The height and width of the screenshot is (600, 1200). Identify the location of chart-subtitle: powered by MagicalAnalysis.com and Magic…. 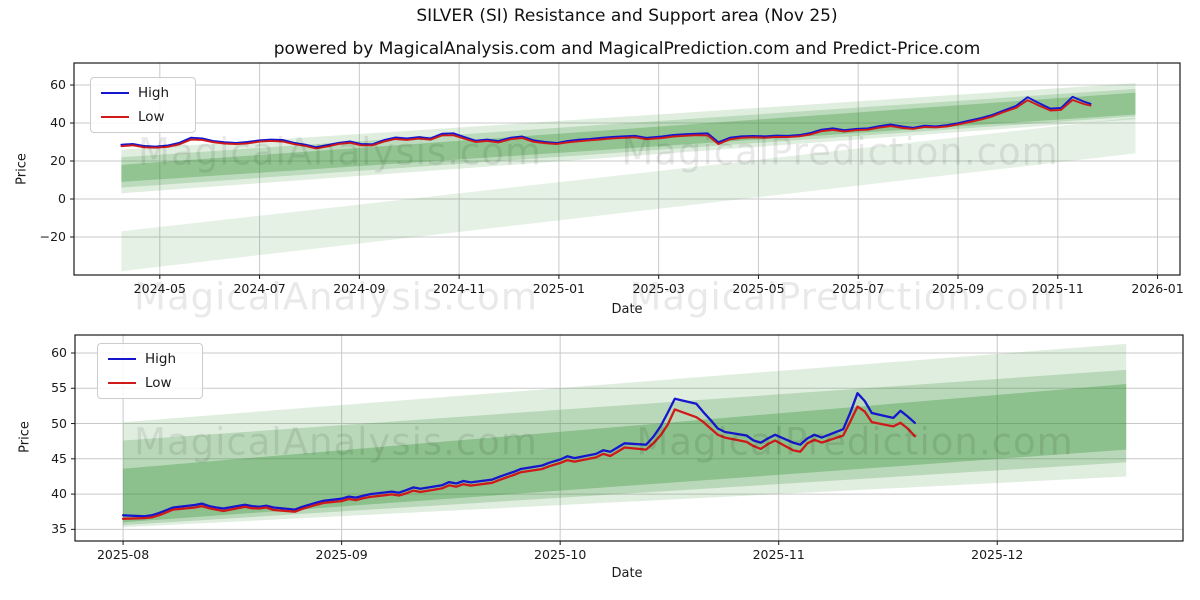
(627, 49).